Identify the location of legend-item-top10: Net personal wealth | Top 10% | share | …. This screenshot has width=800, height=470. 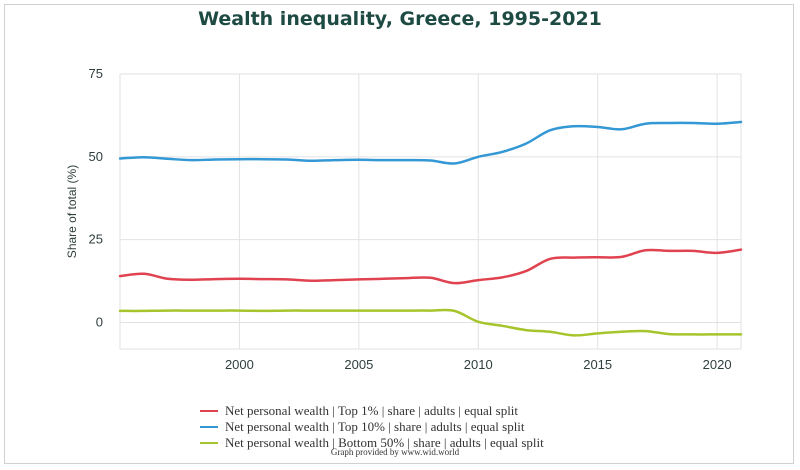
(372, 427).